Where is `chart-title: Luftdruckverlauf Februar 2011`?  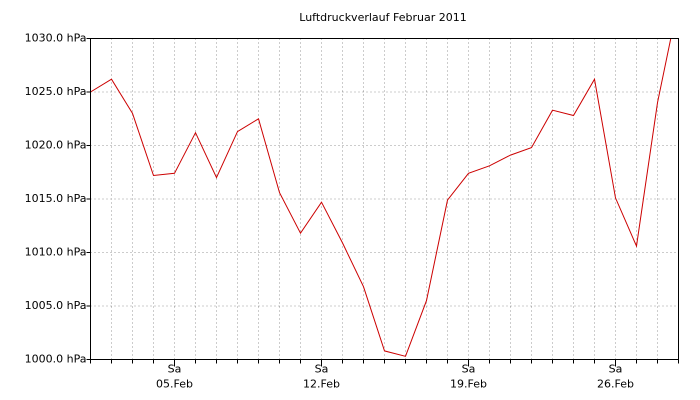
chart-title: Luftdruckverlauf Februar 2011 is located at coordinates (382, 17).